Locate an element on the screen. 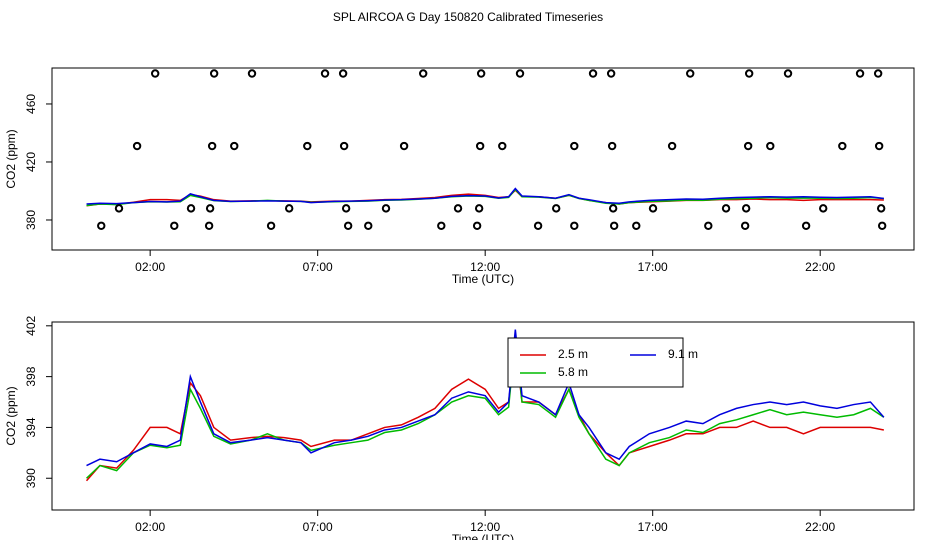  y-tick-label: 402 is located at coordinates (31, 325).